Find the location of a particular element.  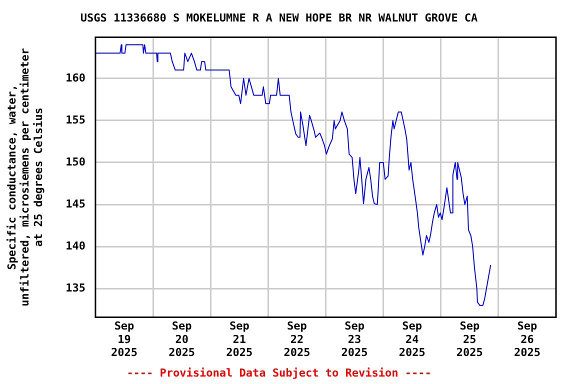

x-tick-label: Sep 26 2025 is located at coordinates (527, 340).